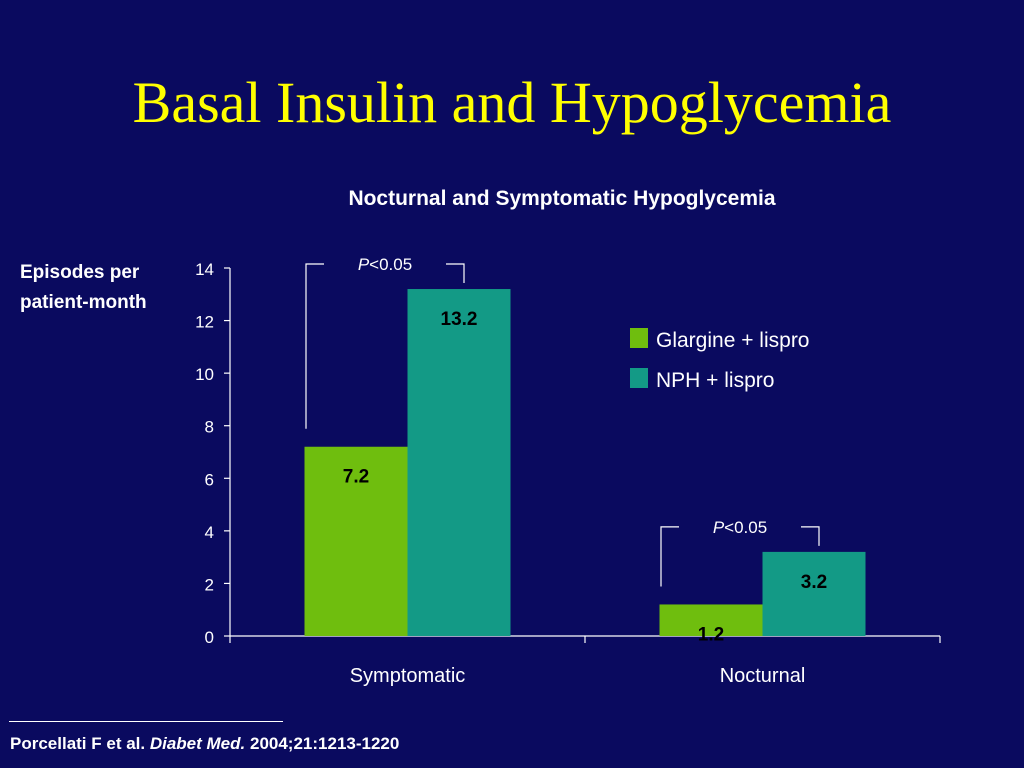 The image size is (1024, 768). I want to click on y-tick-label: 12, so click(204, 322).